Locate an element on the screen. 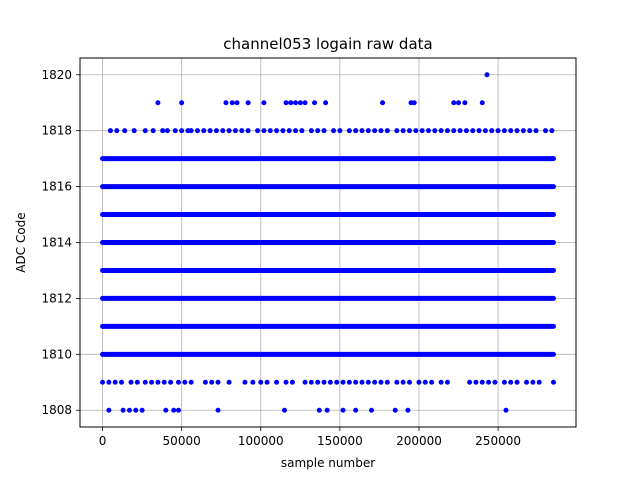 The width and height of the screenshot is (640, 480). y-axis-label: ADC Code is located at coordinates (21, 242).